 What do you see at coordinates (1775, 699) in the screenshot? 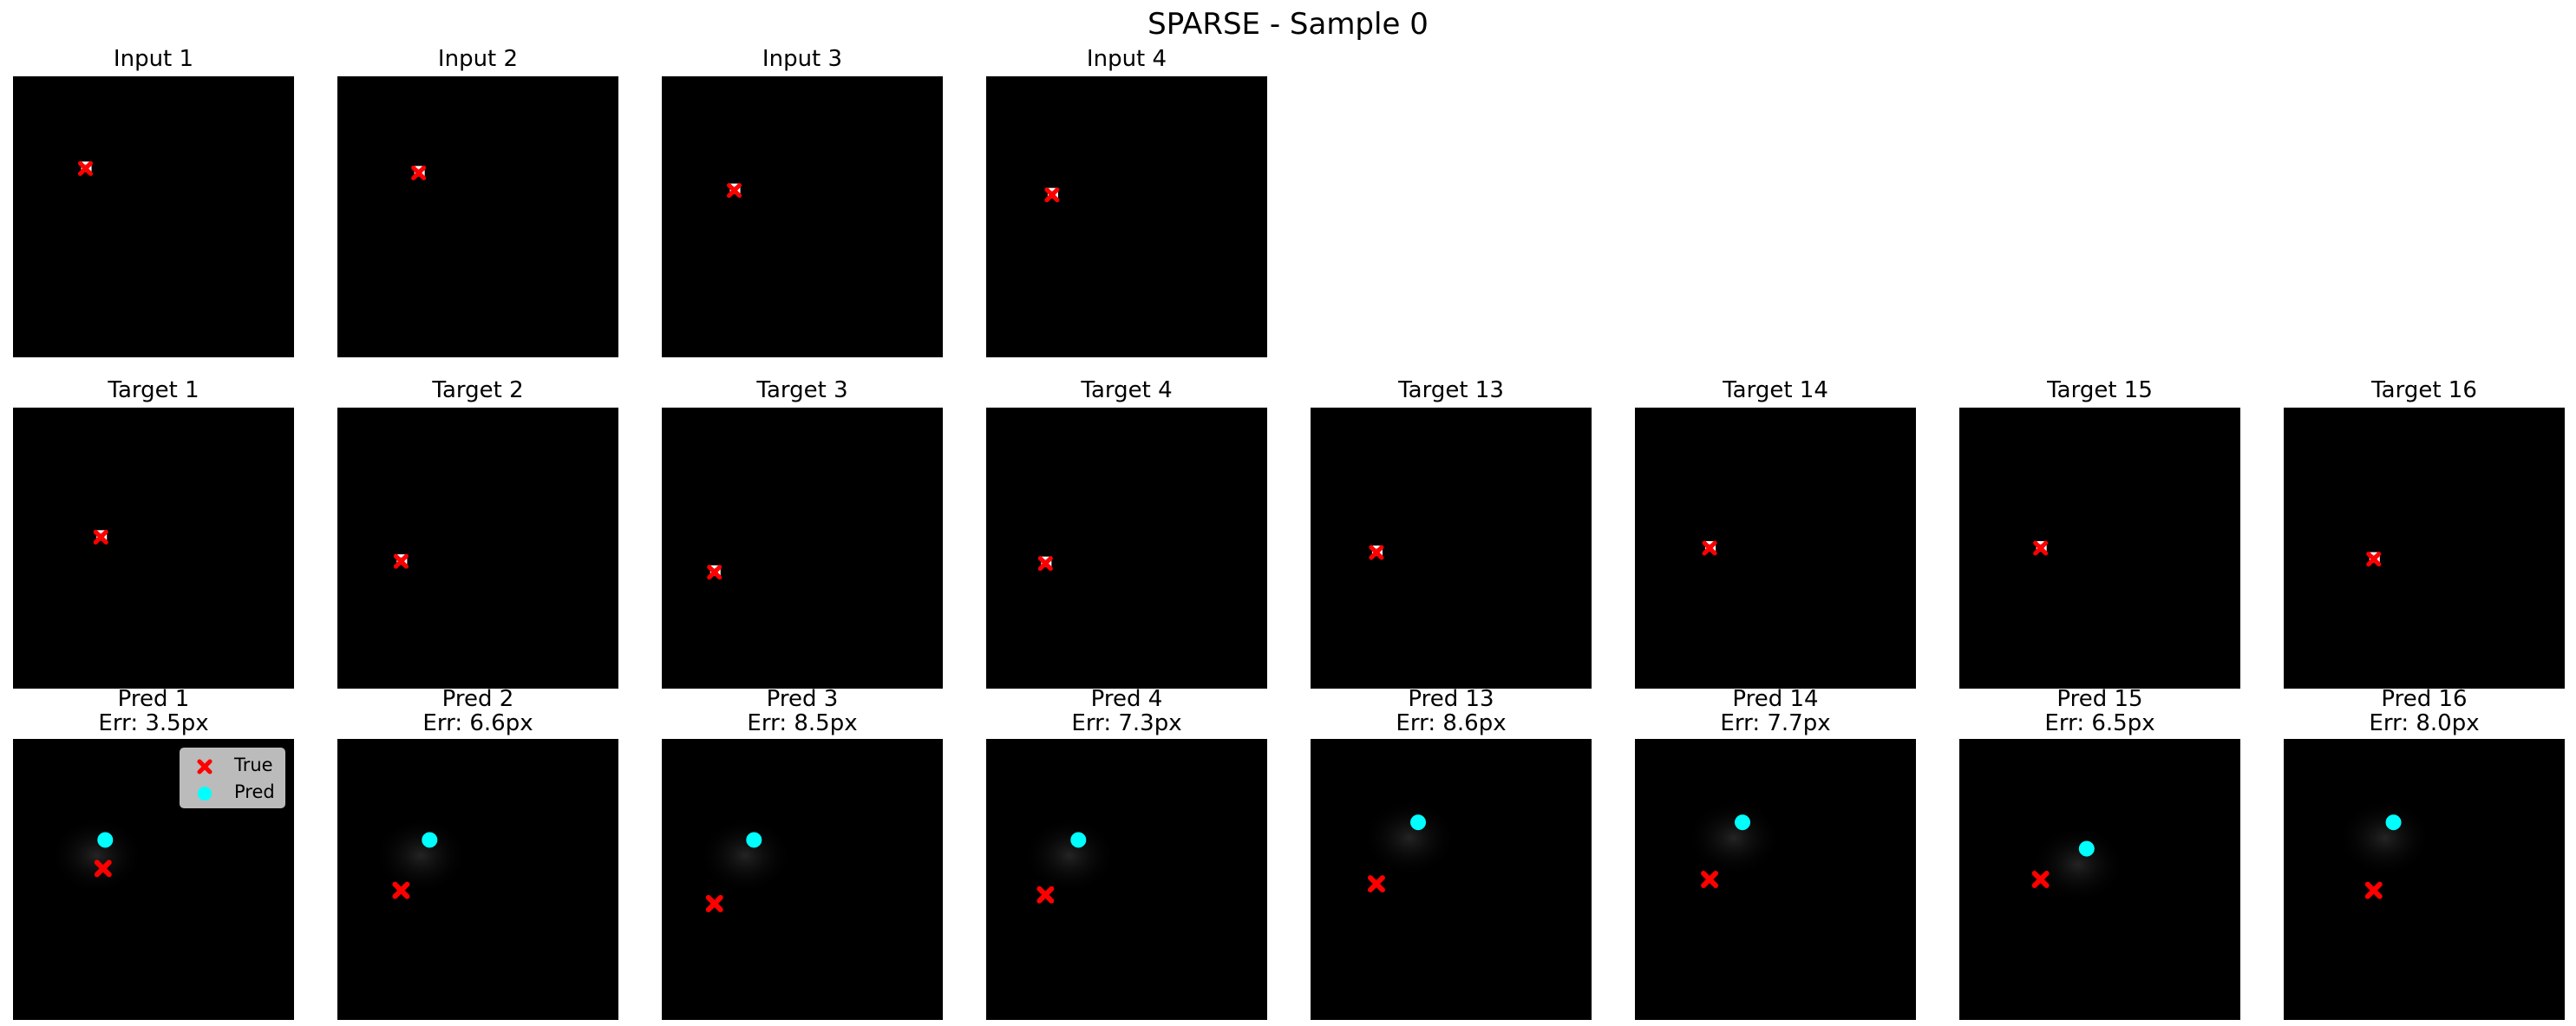
I see `panel-title: Pred 14` at bounding box center [1775, 699].